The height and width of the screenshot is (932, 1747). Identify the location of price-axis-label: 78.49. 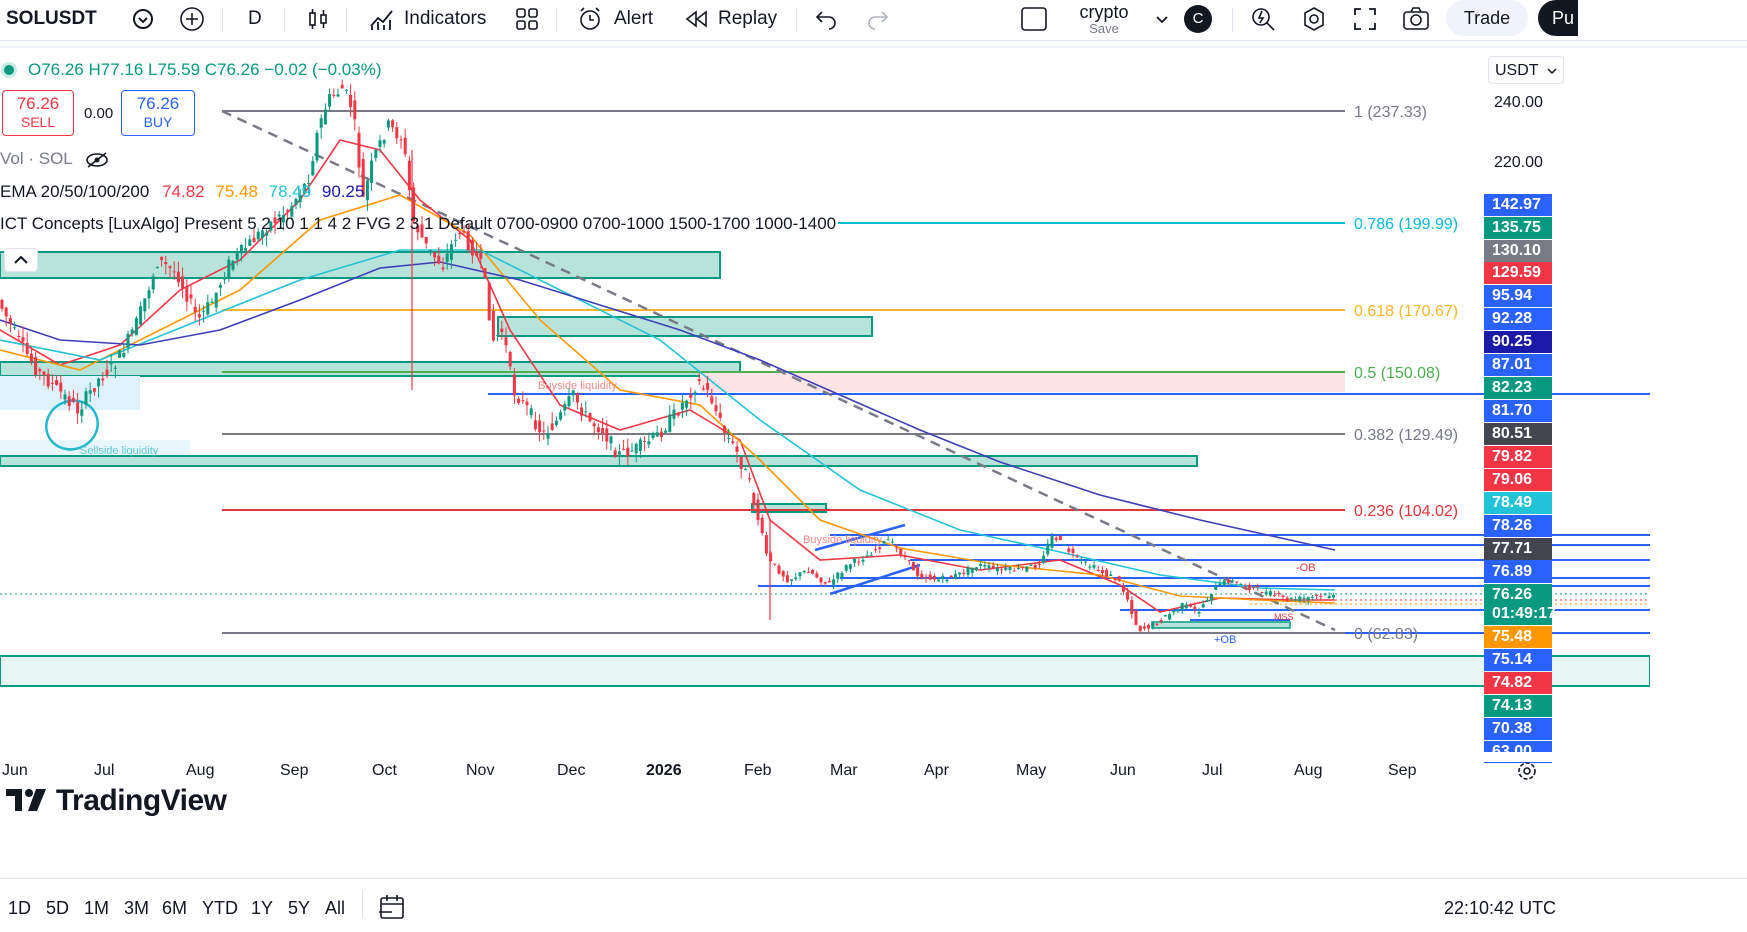
(1518, 503).